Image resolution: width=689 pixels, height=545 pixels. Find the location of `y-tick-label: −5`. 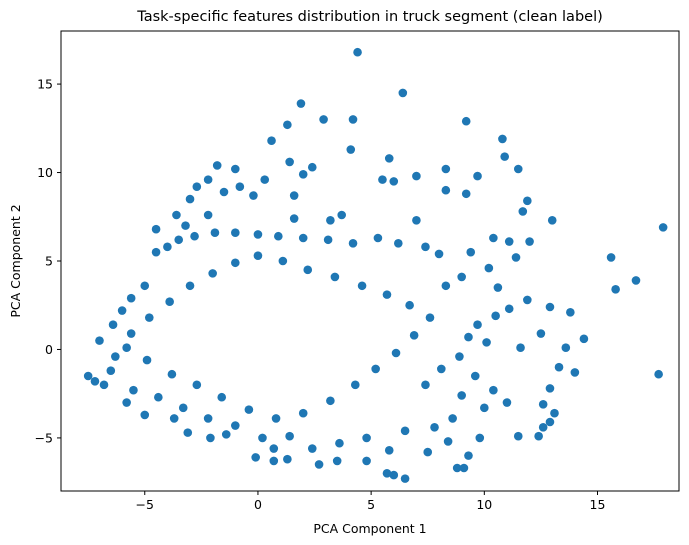

y-tick-label: −5 is located at coordinates (44, 437).